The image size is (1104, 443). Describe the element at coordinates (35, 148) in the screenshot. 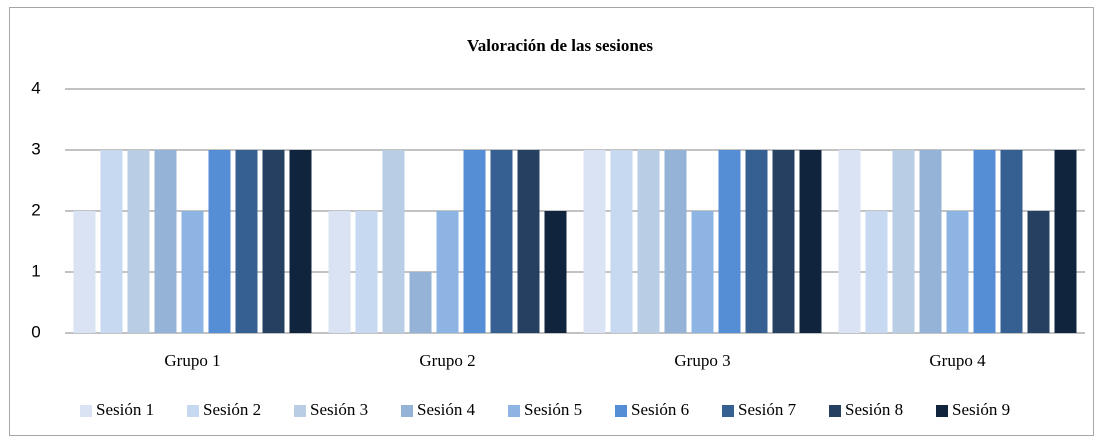

I see `y-tick-label: 3` at that location.